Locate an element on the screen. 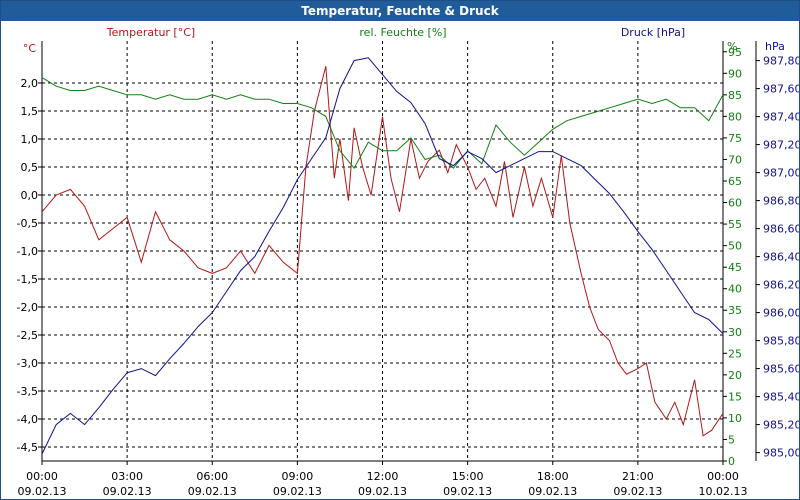  temperature-tick-label: 0,5 is located at coordinates (30, 167).